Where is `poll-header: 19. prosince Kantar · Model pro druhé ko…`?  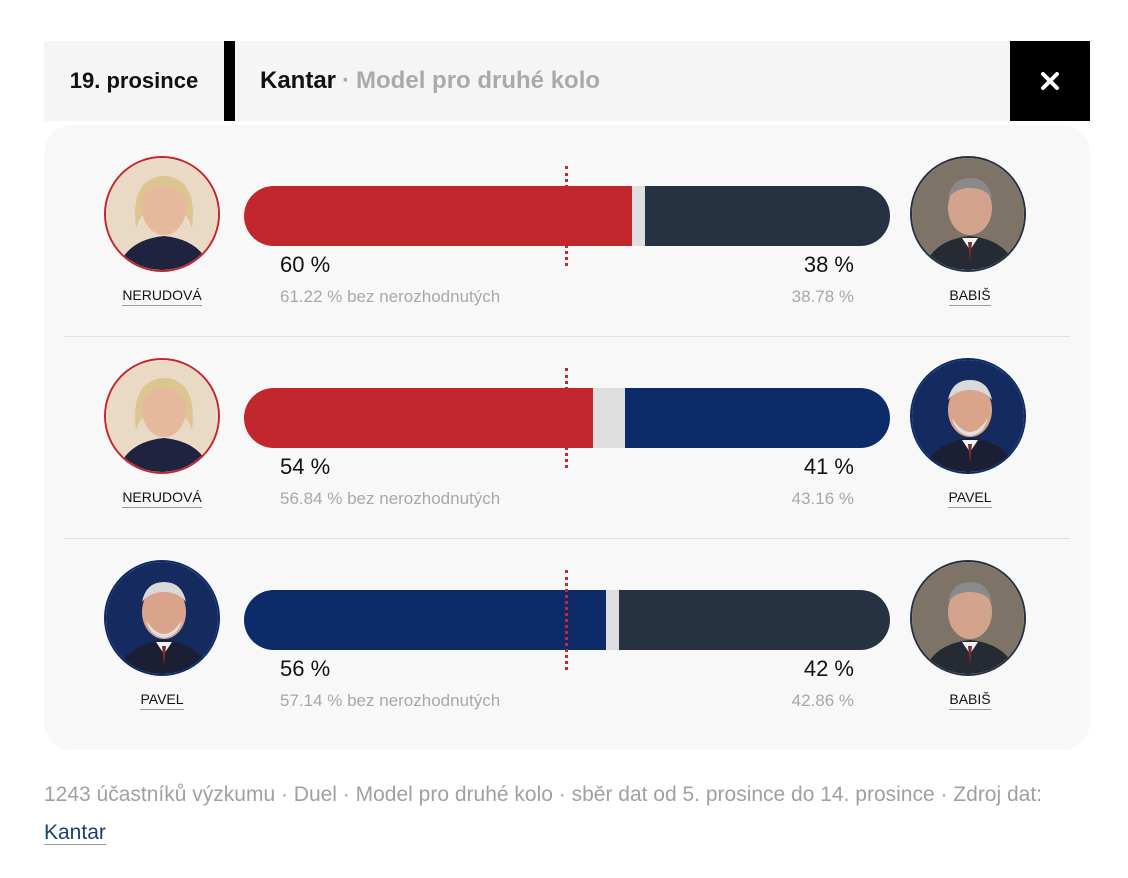 poll-header: 19. prosince Kantar · Model pro druhé ko… is located at coordinates (567, 81).